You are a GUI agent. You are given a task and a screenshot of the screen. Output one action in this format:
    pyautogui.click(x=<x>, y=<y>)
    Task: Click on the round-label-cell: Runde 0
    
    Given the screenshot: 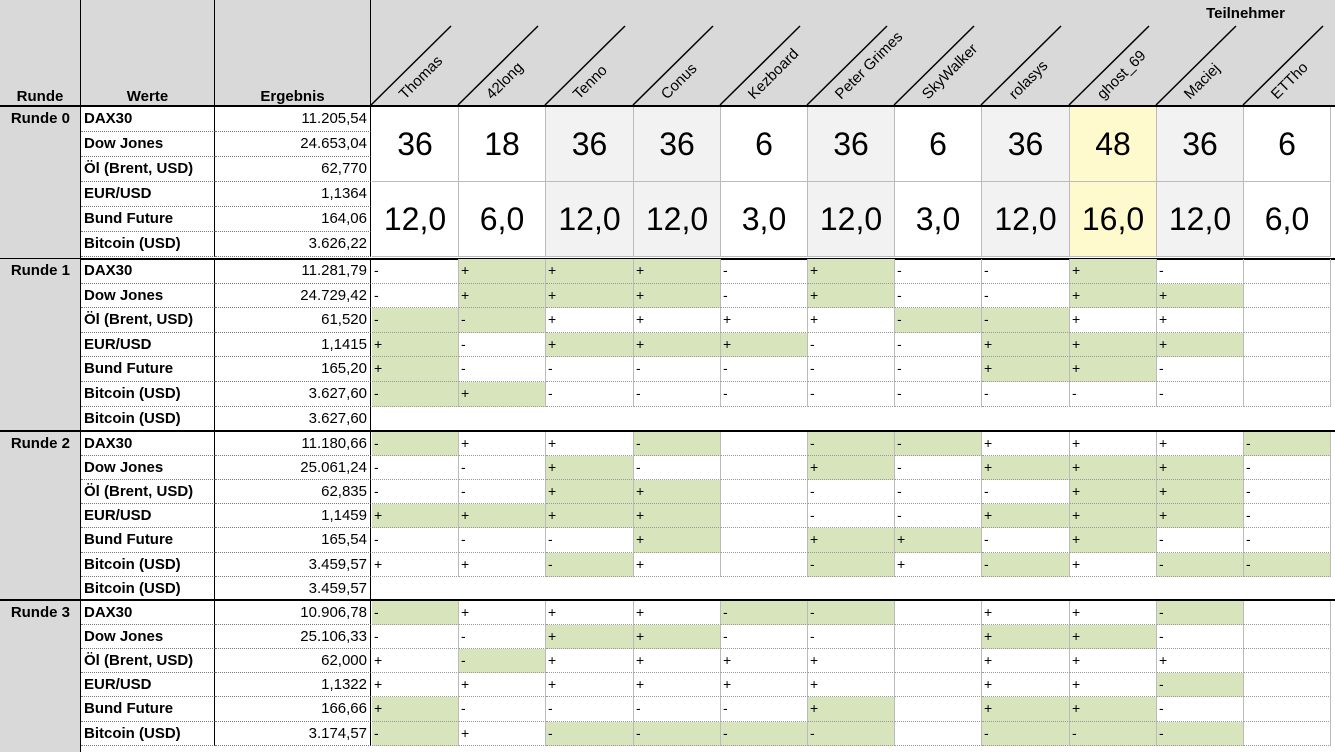 What is the action you would take?
    pyautogui.click(x=40, y=182)
    